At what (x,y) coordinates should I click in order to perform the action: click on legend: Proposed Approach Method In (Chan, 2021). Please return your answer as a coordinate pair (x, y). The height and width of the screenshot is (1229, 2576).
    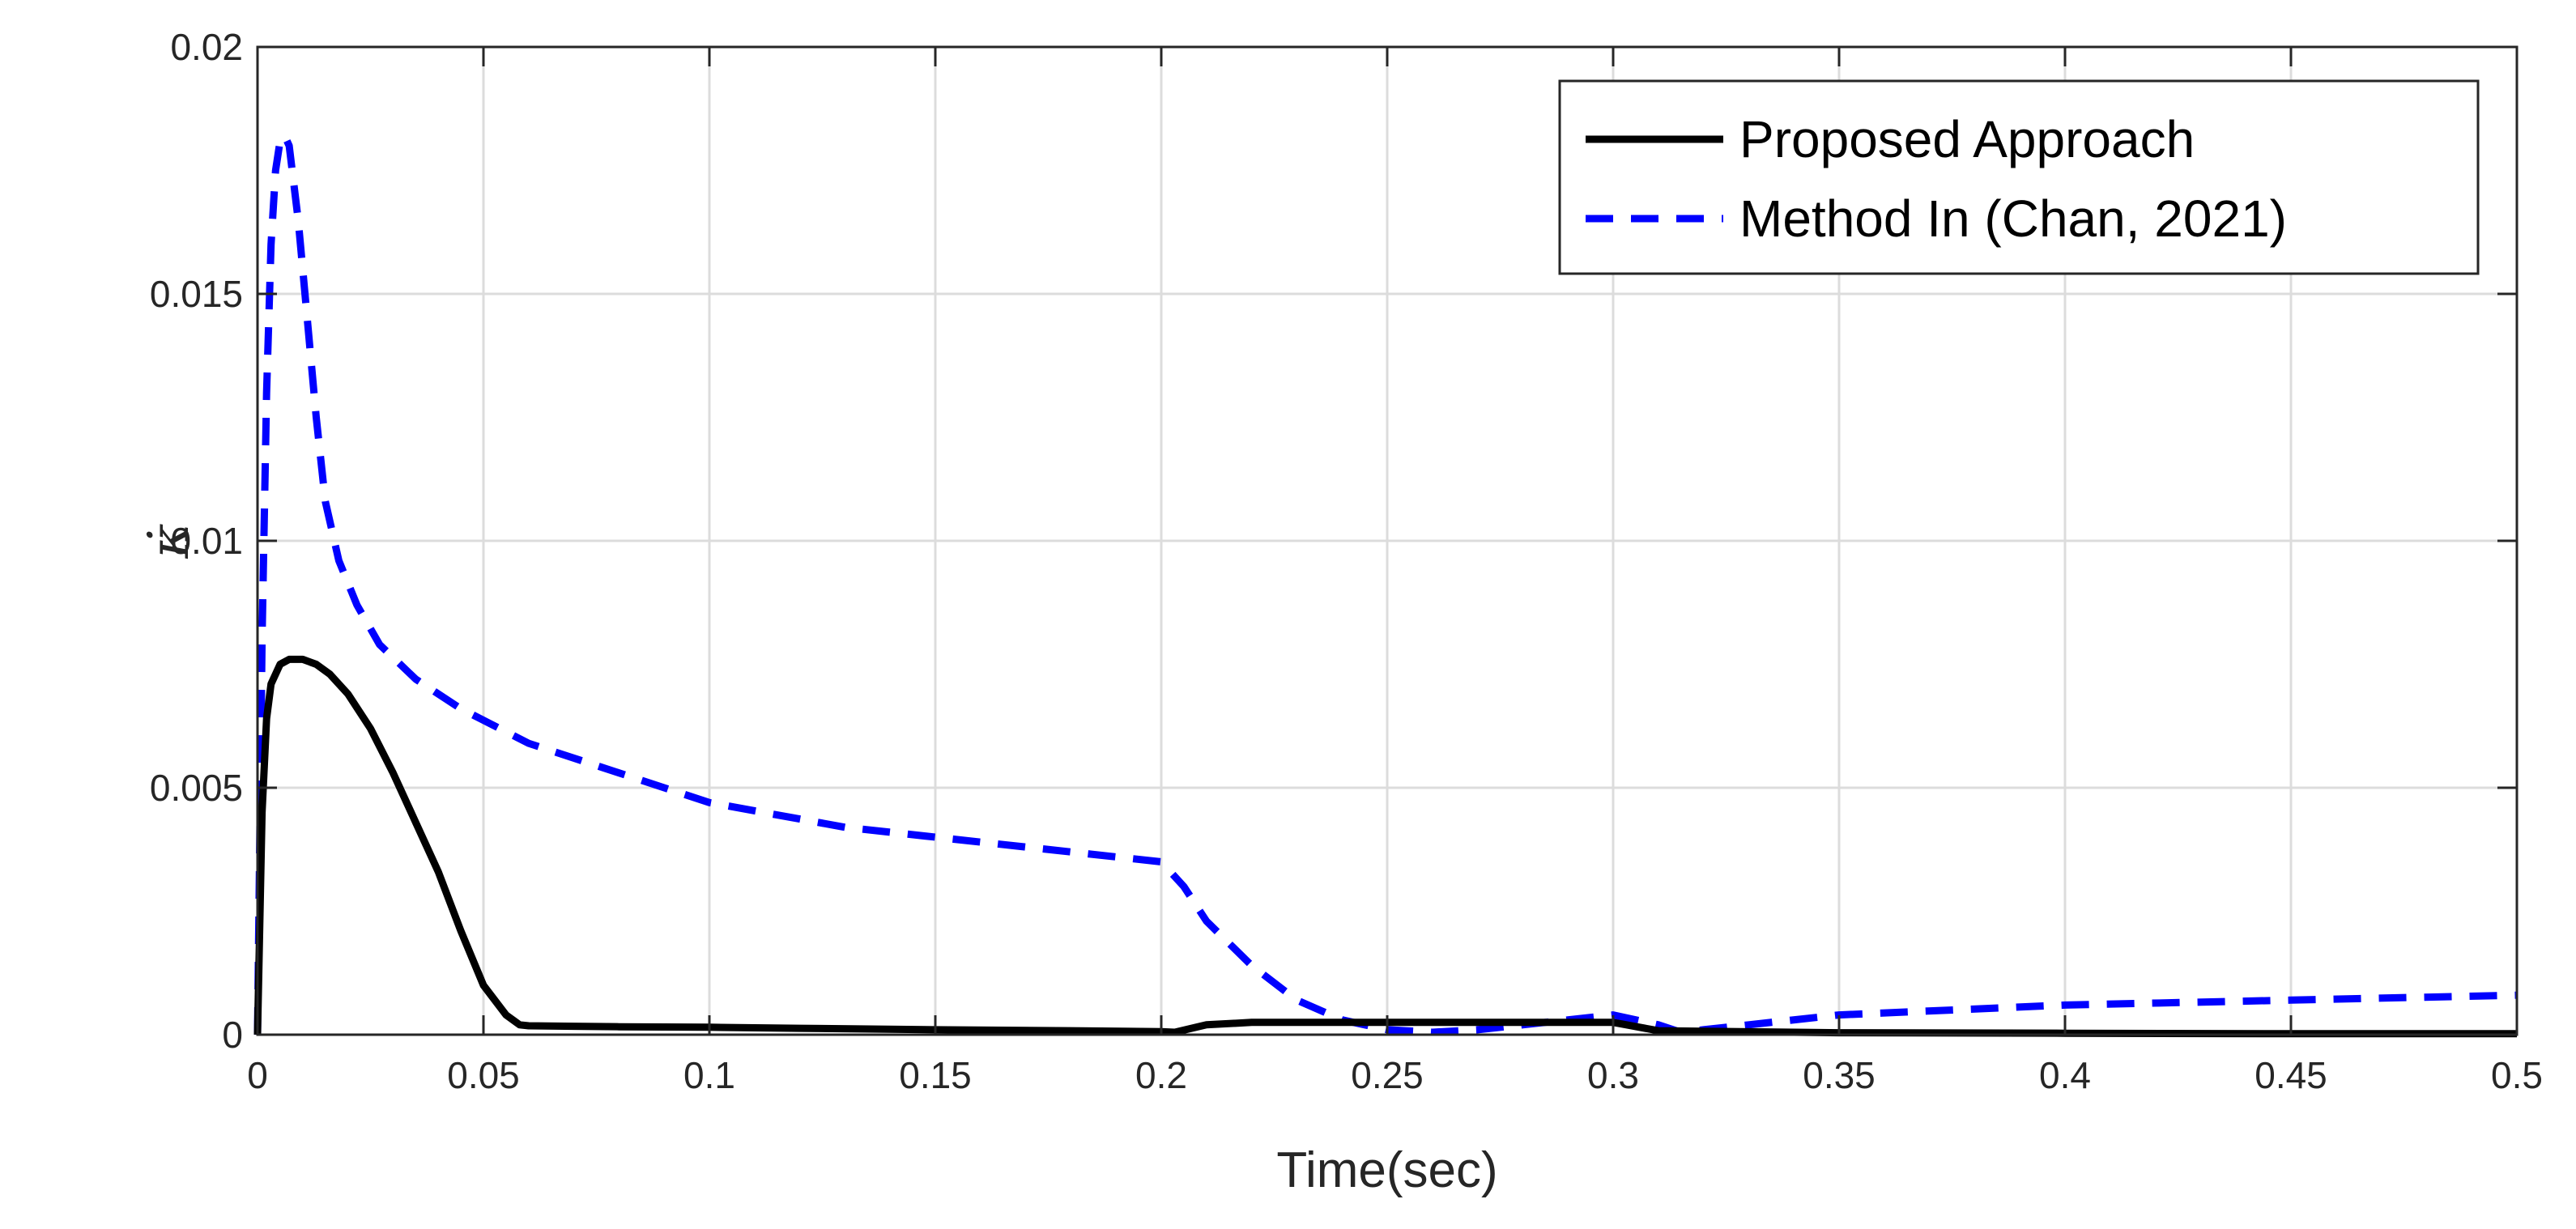
    Looking at the image, I should click on (2019, 177).